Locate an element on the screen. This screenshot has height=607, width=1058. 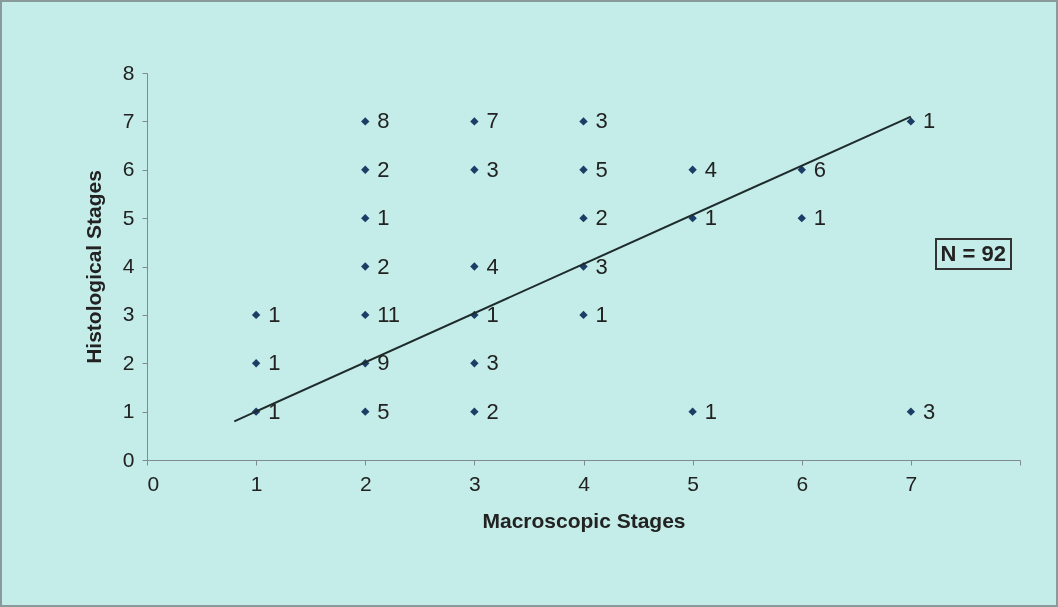
y-tick-label: 0 is located at coordinates (128, 459).